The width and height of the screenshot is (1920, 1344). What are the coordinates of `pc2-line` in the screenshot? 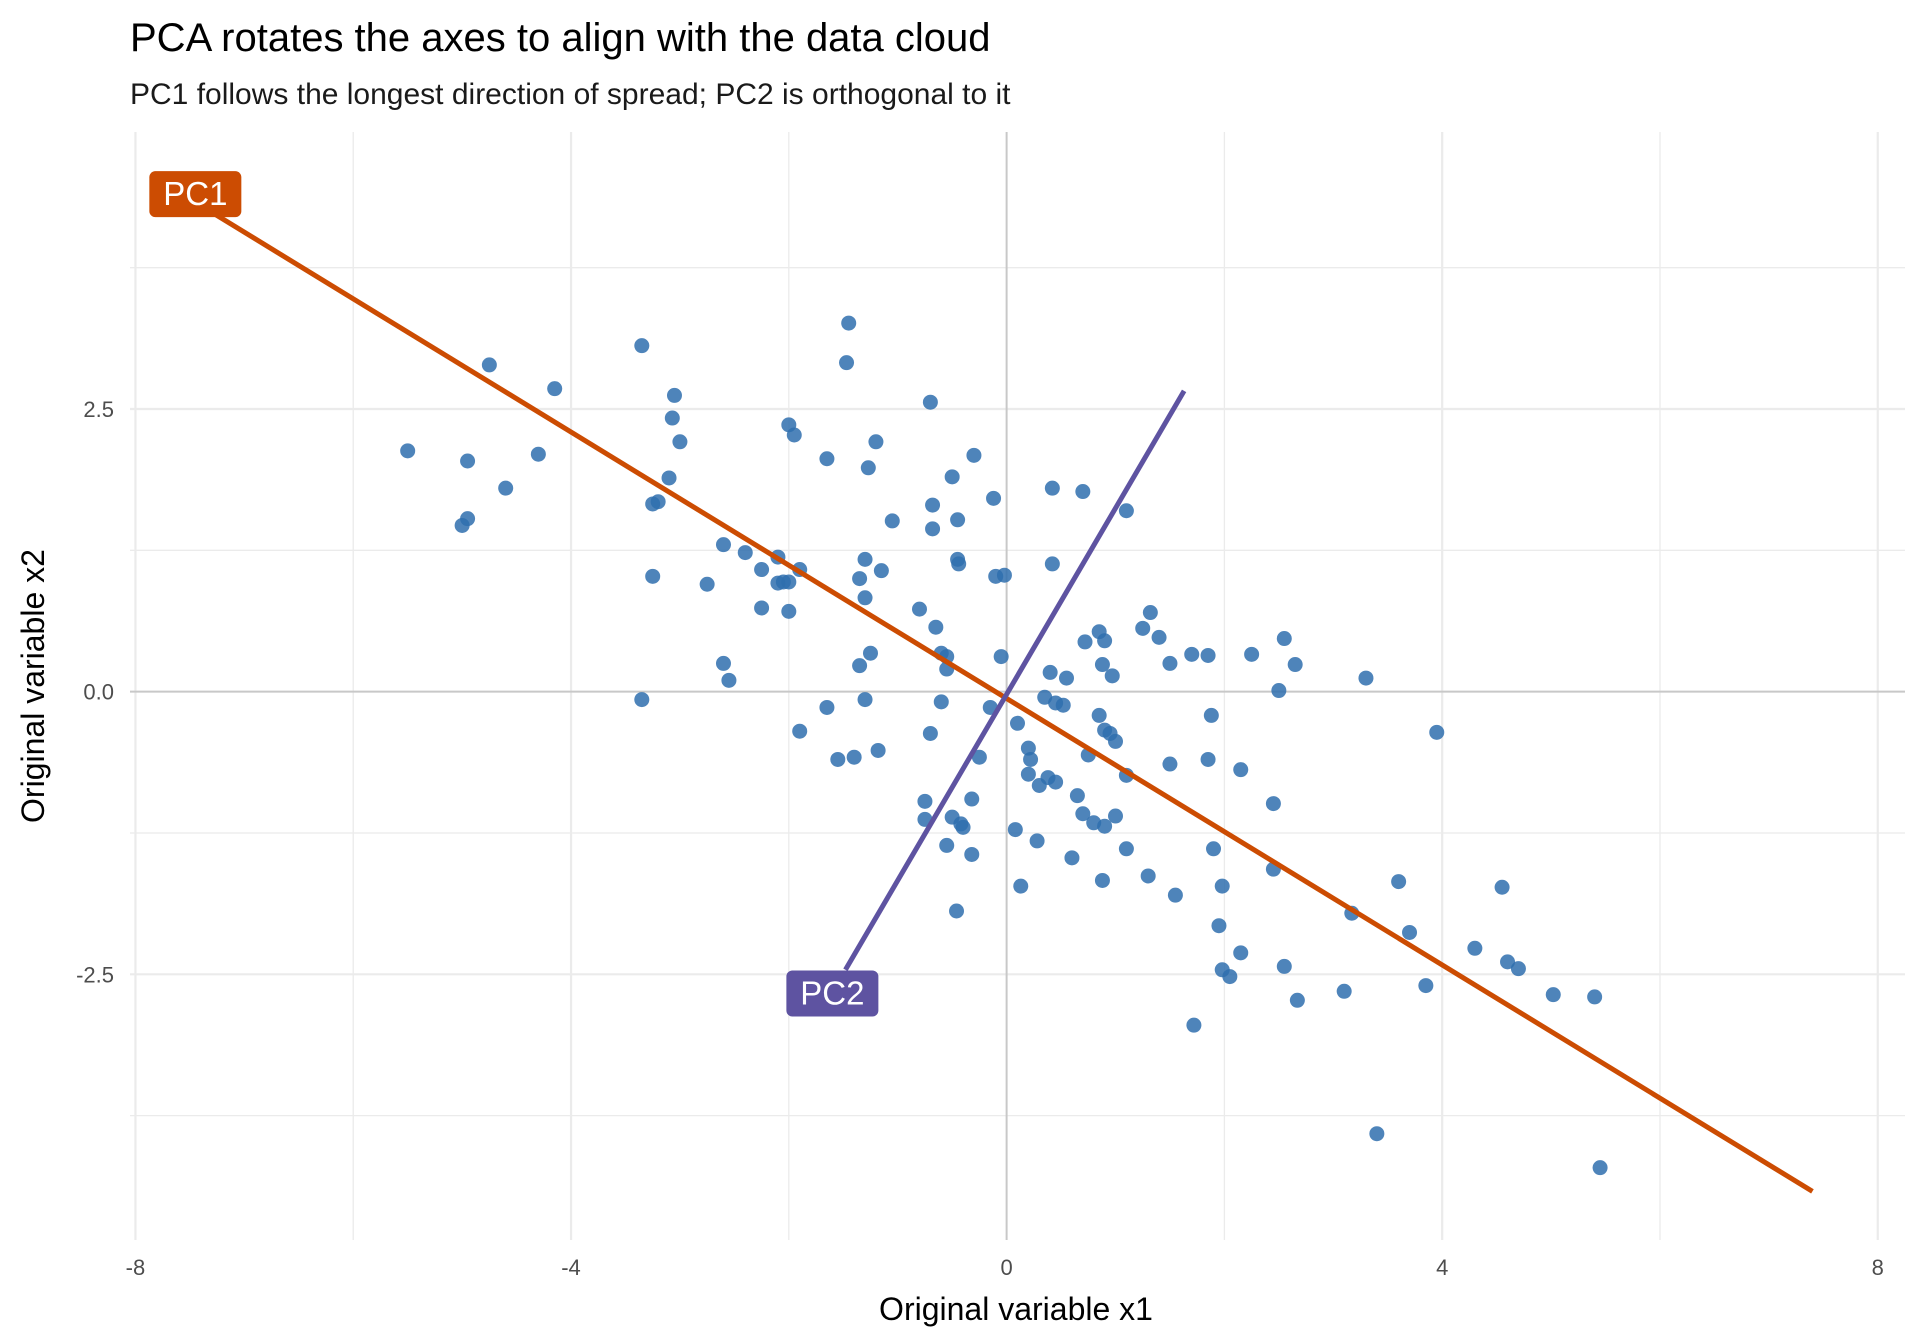 It's located at (1015, 680).